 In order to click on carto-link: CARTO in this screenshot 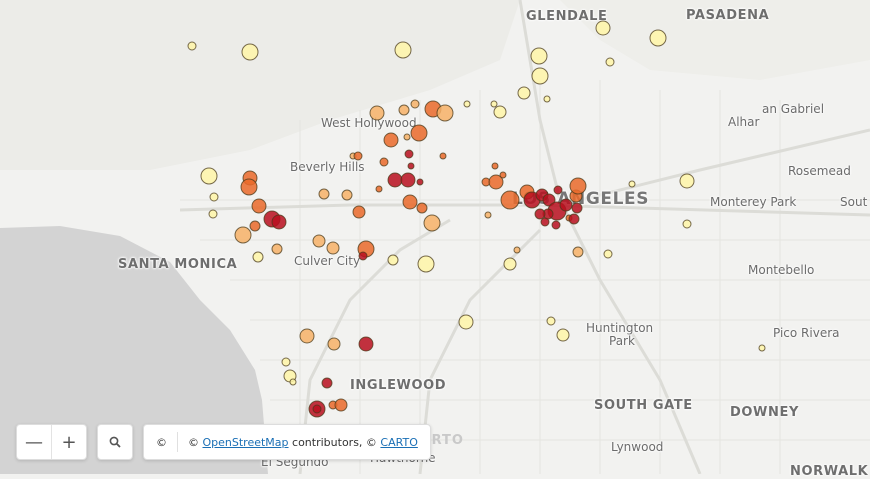, I will do `click(399, 442)`.